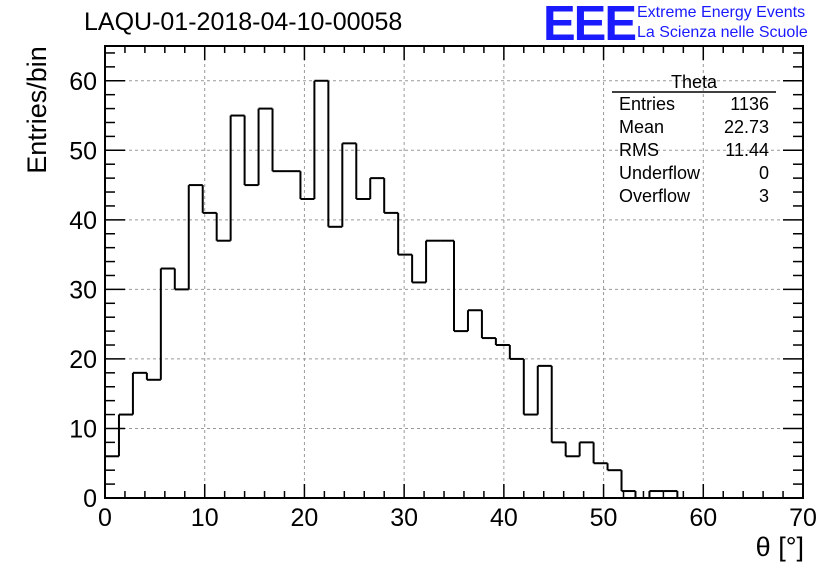  Describe the element at coordinates (660, 173) in the screenshot. I see `stats-row-label: Underflow` at that location.